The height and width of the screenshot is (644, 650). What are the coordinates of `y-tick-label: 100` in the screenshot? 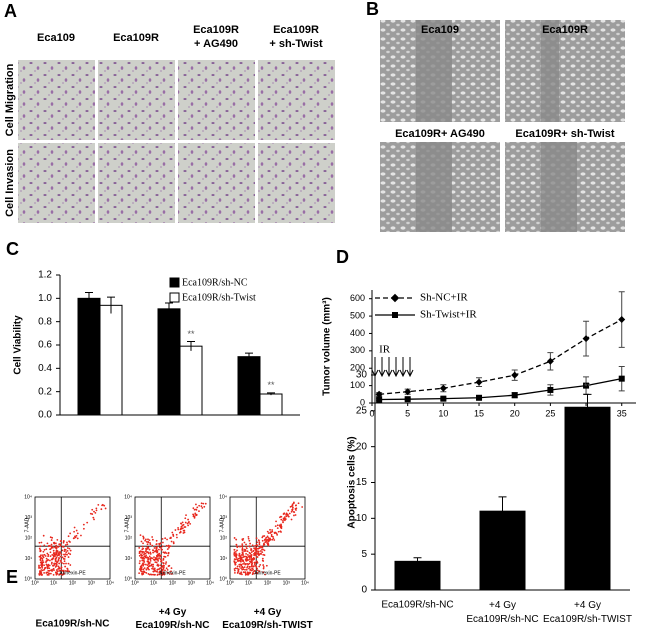 It's located at (357, 385).